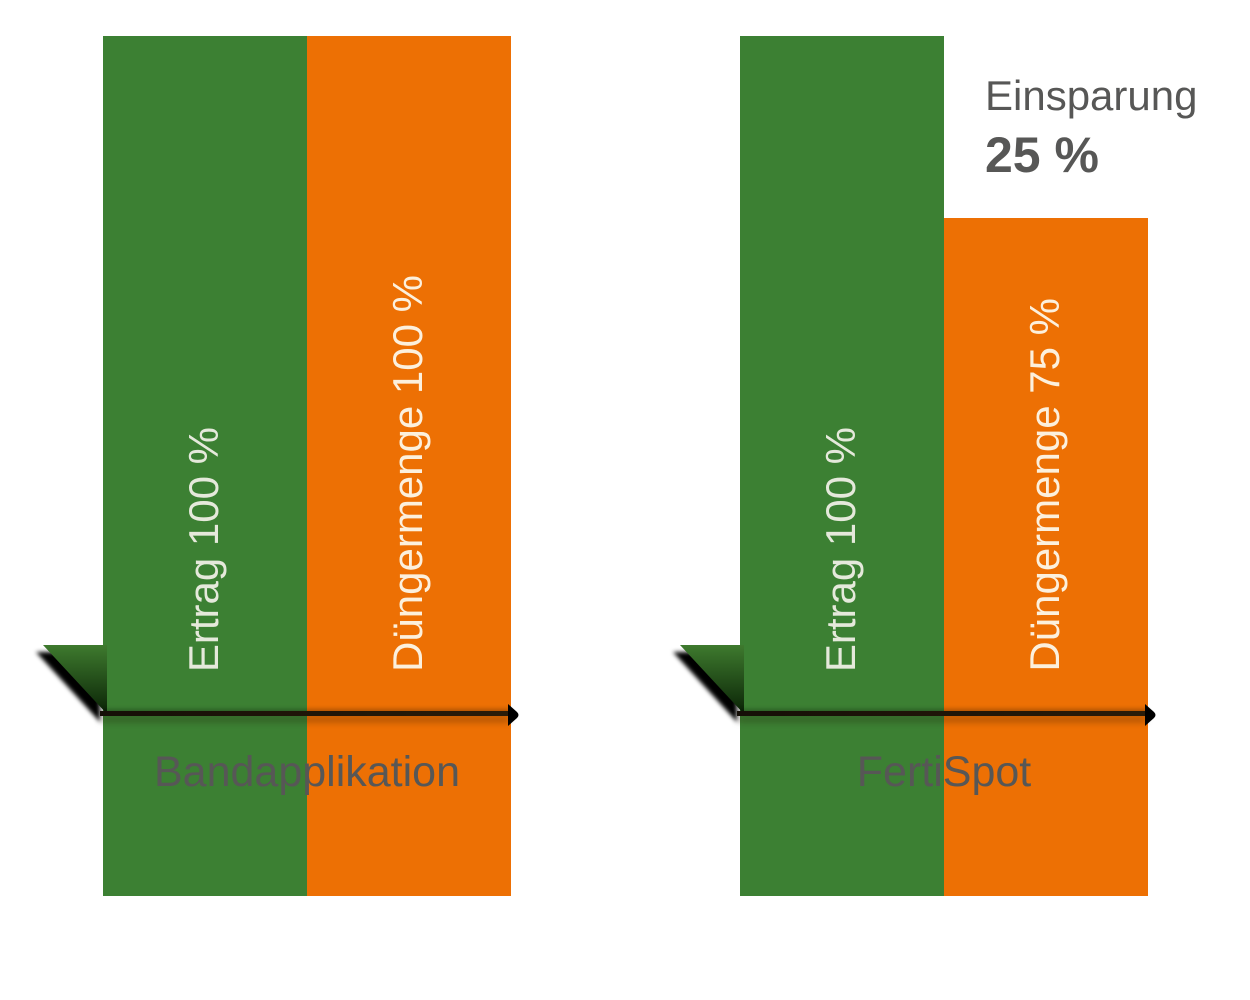 The width and height of the screenshot is (1250, 1000). Describe the element at coordinates (203, 549) in the screenshot. I see `bar-label-ertrag-bandapplikation: Ertrag 100 %` at that location.